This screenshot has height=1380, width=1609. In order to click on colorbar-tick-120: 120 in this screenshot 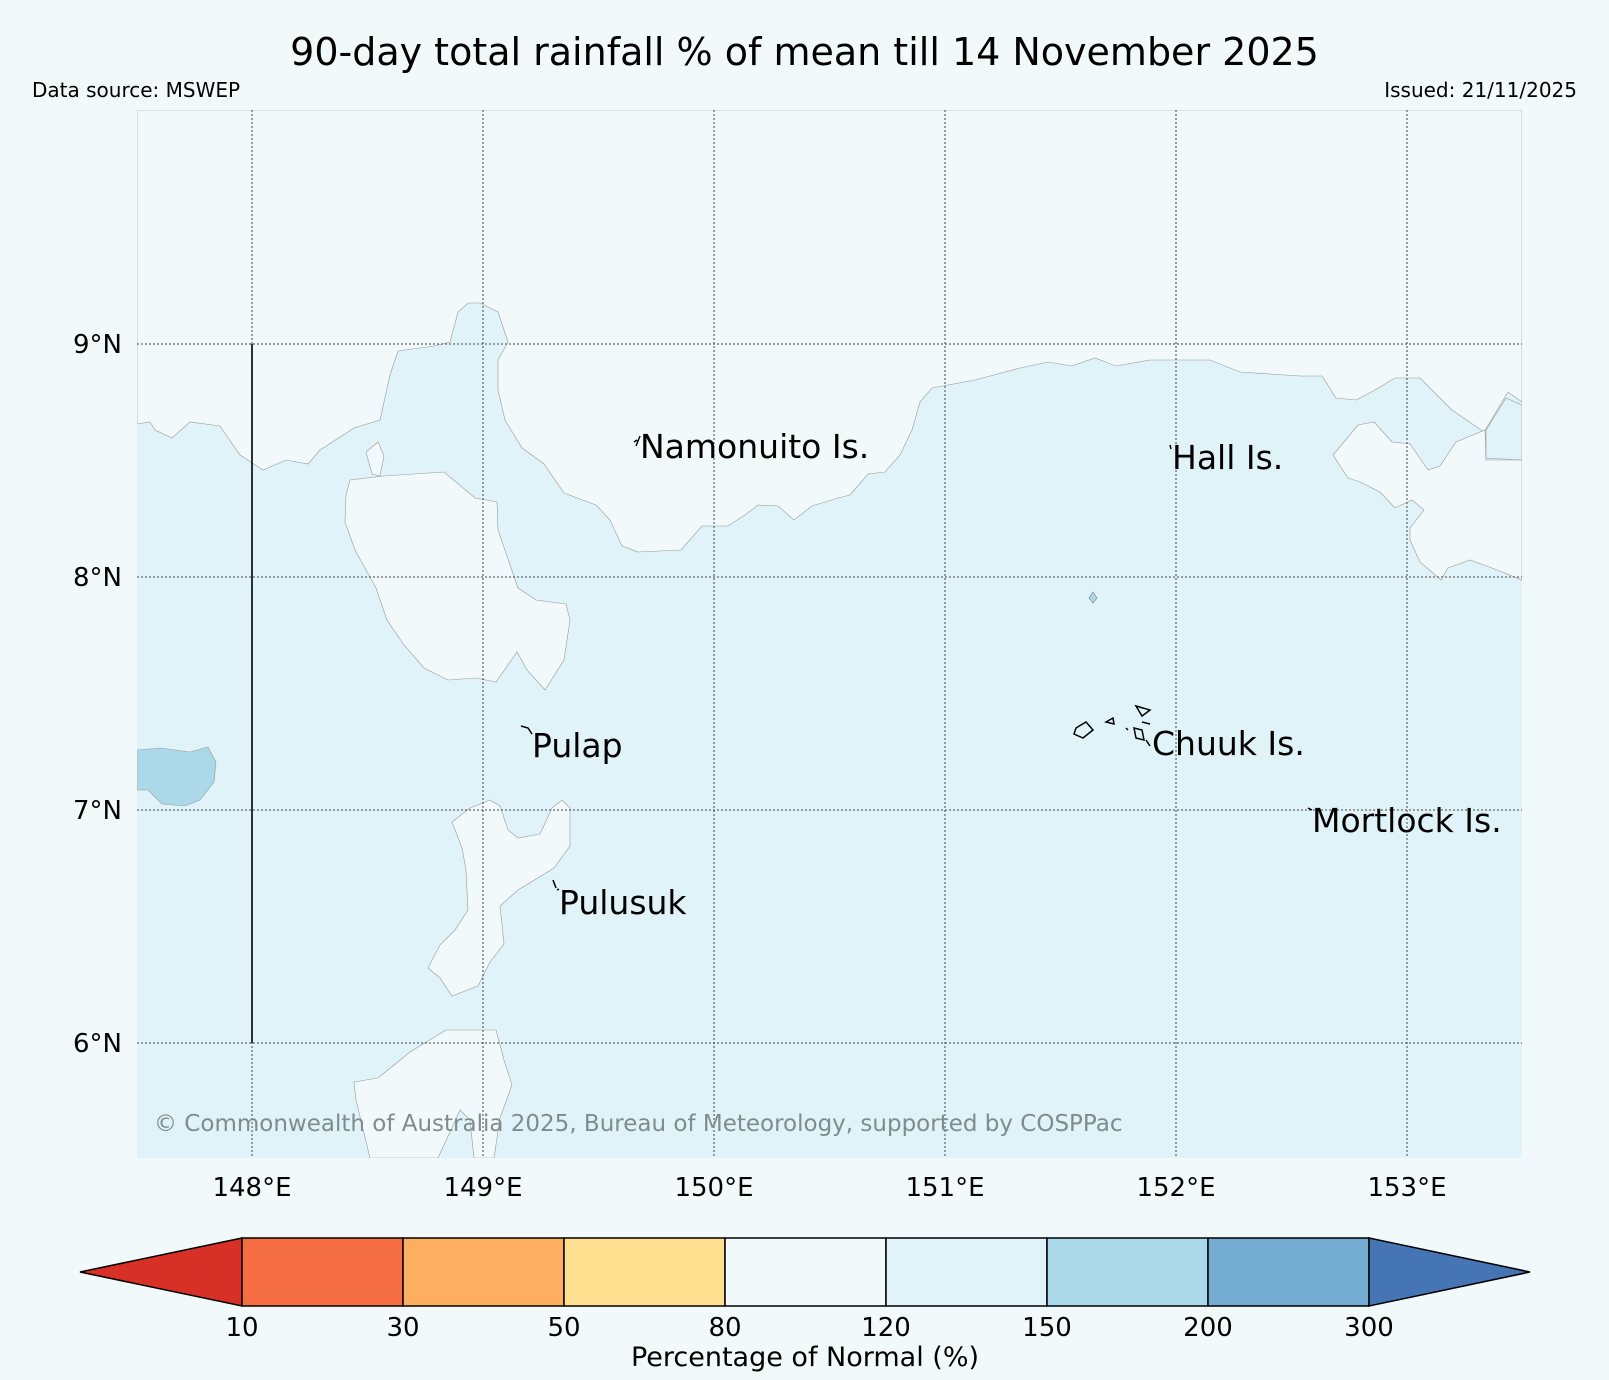, I will do `click(886, 1328)`.